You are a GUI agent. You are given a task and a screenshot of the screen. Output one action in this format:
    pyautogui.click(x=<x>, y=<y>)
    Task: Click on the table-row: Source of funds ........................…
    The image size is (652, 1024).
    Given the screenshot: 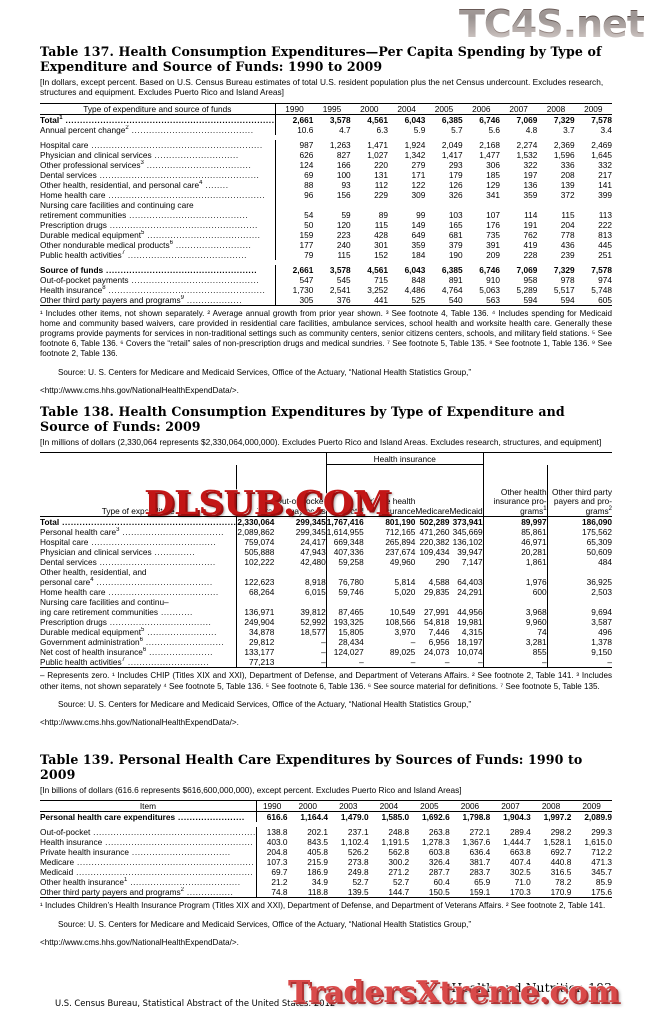 What is the action you would take?
    pyautogui.click(x=326, y=269)
    